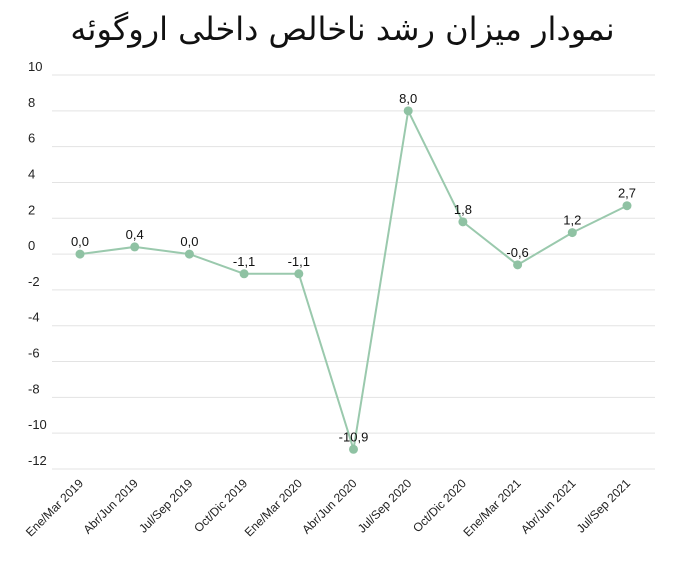  Describe the element at coordinates (31, 102) in the screenshot. I see `y-tick-label: 8` at that location.